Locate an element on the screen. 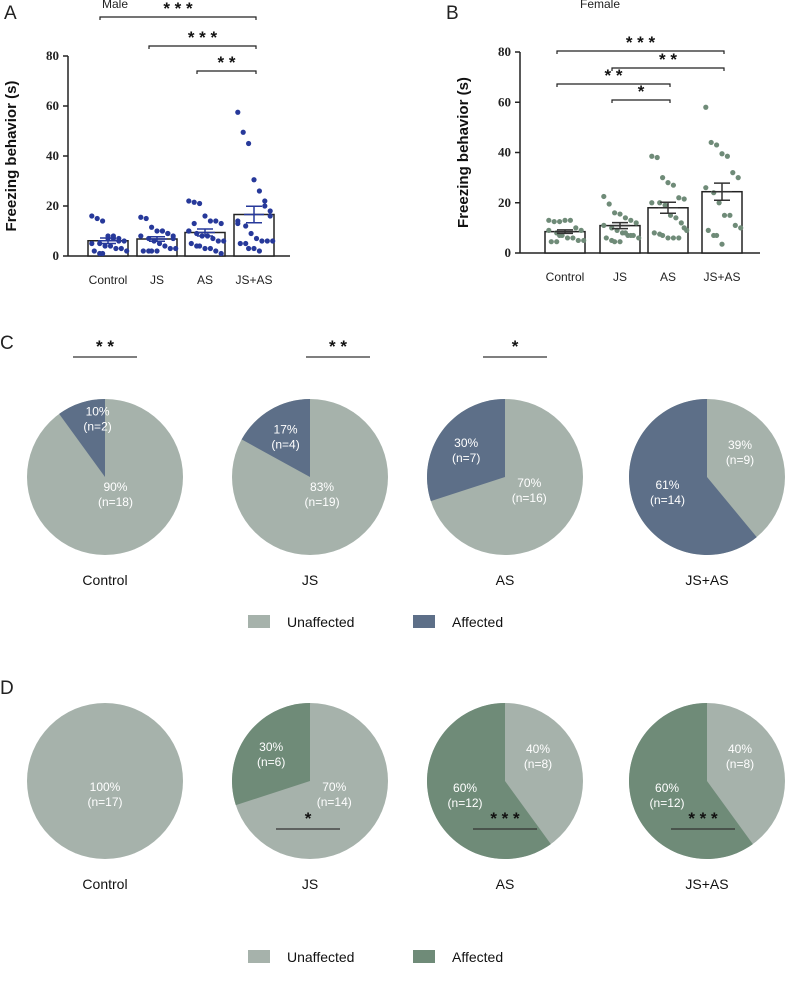 Image resolution: width=786 pixels, height=997 pixels. pie-affected-n: (n=7) is located at coordinates (466, 458).